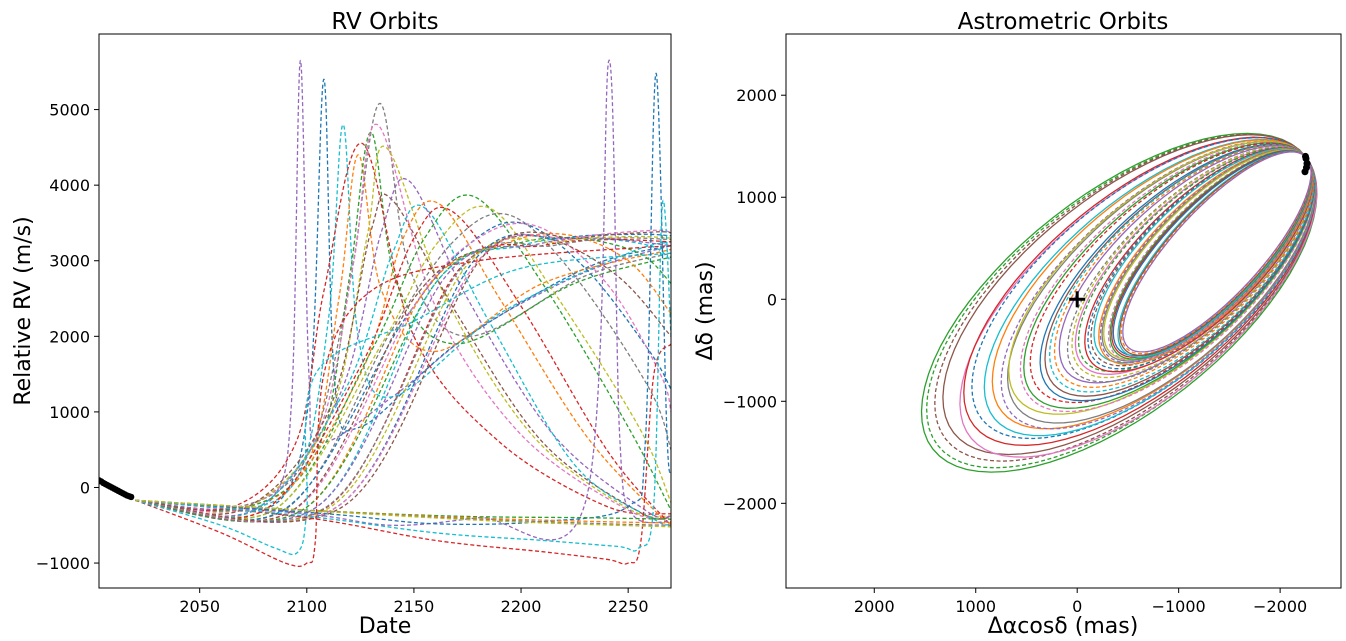  Describe the element at coordinates (756, 95) in the screenshot. I see `astro-y-tick-label: 2000` at that location.